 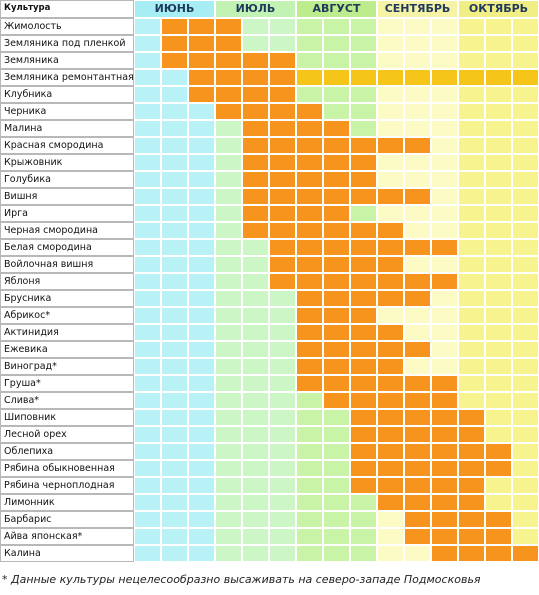 What do you see at coordinates (67, 9) in the screenshot?
I see `header-label: Культура` at bounding box center [67, 9].